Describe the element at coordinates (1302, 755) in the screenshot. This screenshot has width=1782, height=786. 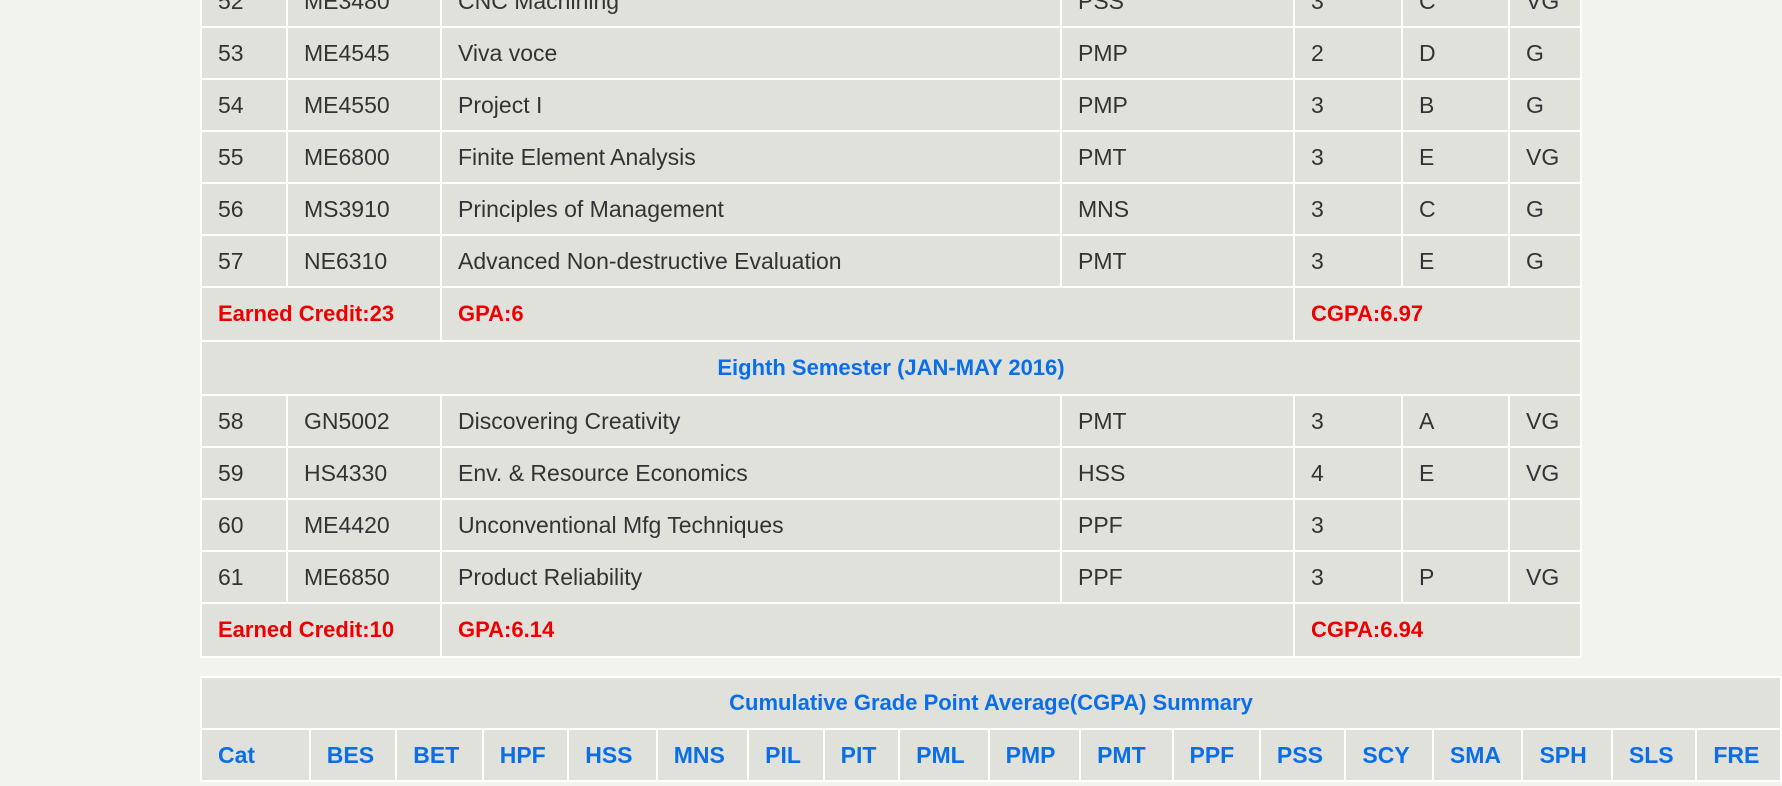
I see `cgpa-category-header: PSS` at that location.